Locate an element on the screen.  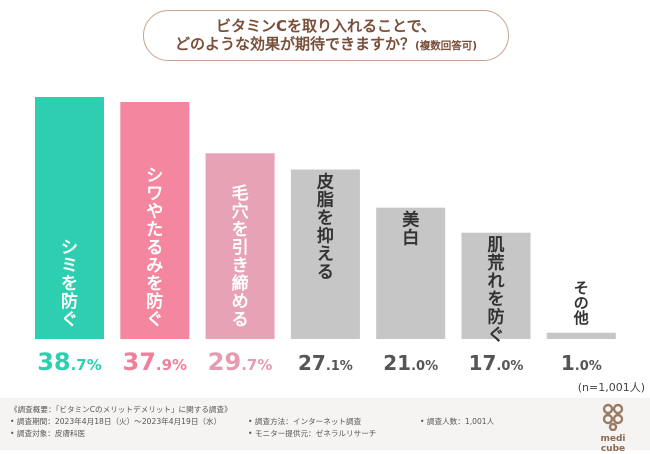
logo-text: medi cube is located at coordinates (613, 444).